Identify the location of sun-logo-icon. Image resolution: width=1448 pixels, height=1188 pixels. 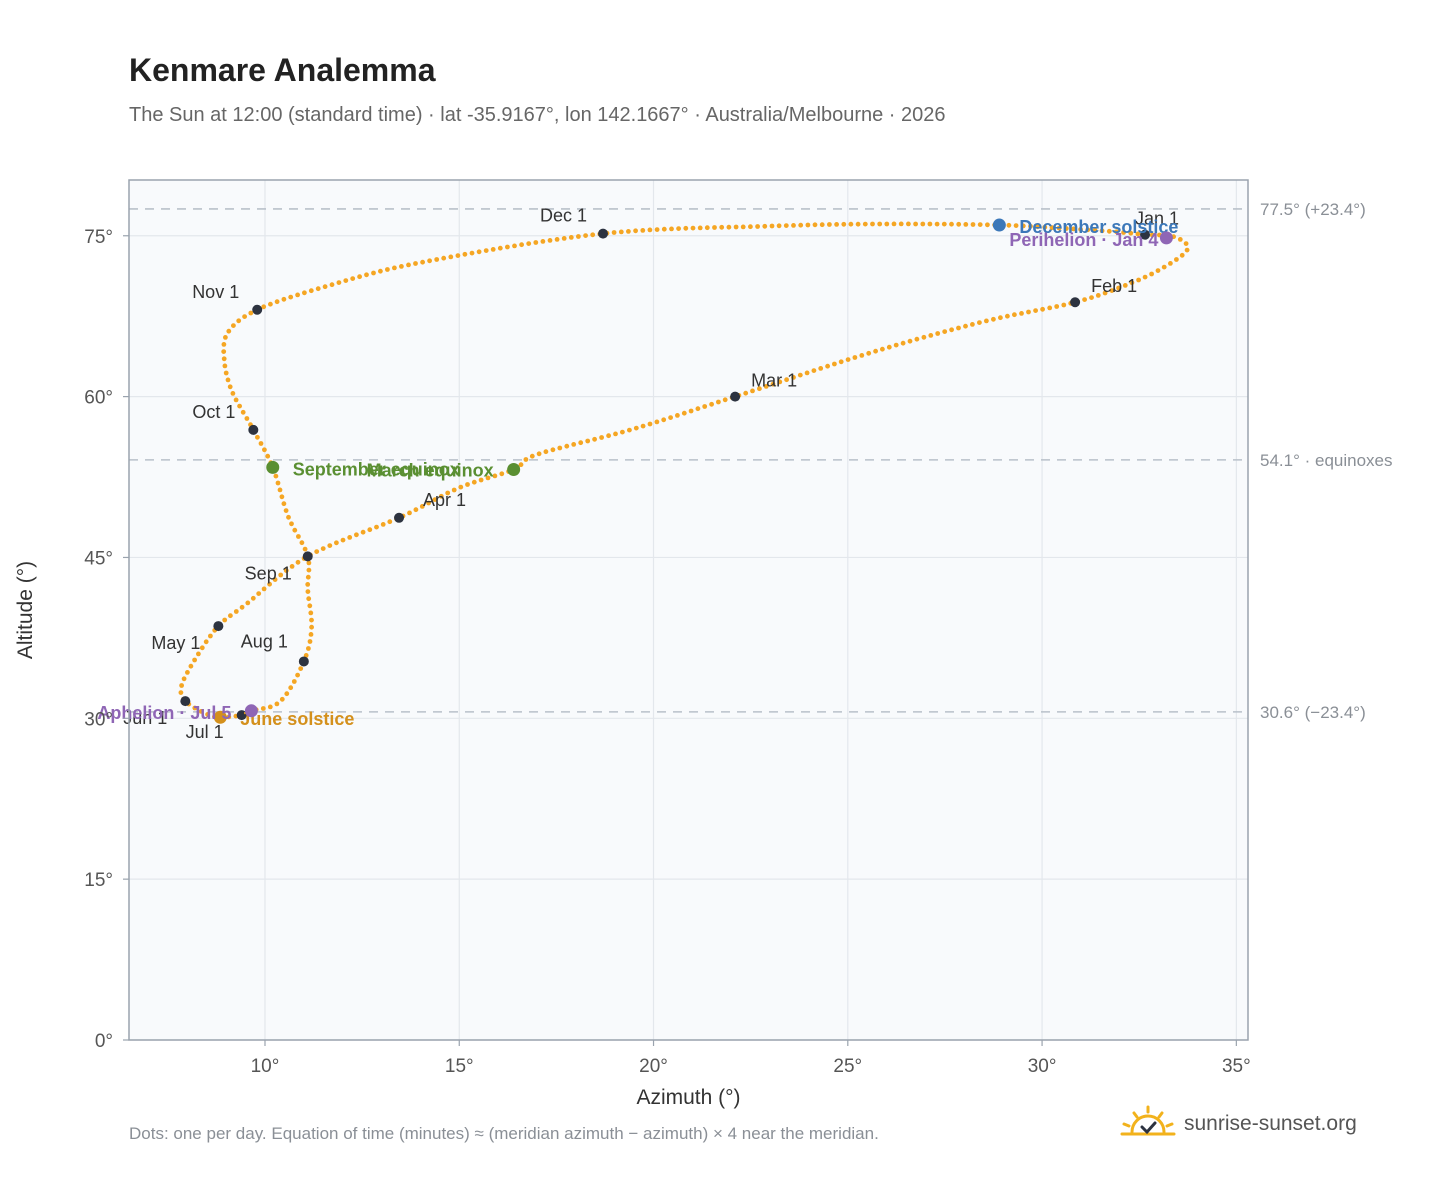
(1148, 1120).